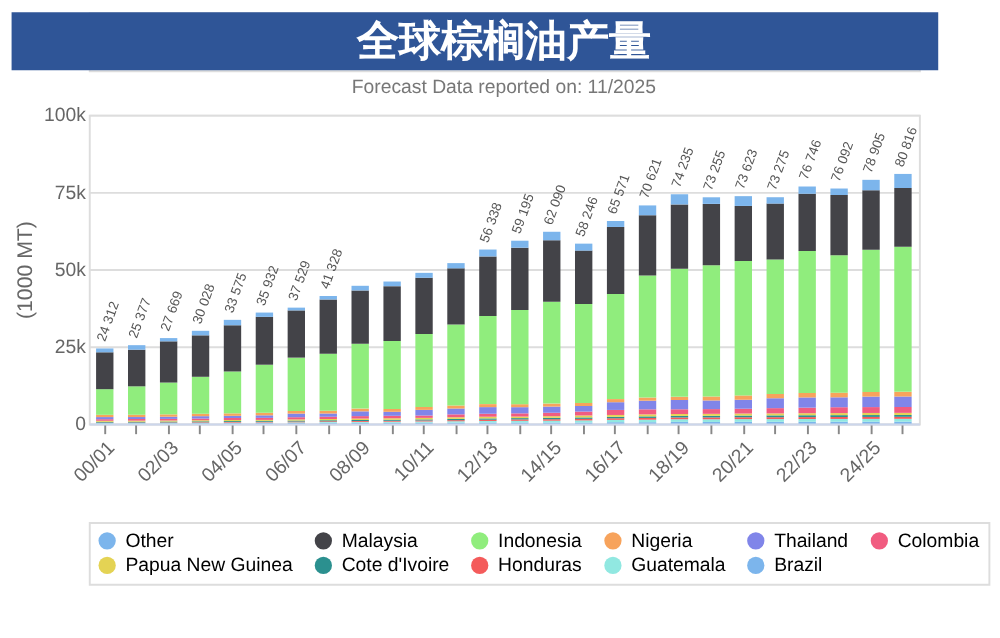 The height and width of the screenshot is (638, 1000). I want to click on y-tick-label: 25k, so click(70, 348).